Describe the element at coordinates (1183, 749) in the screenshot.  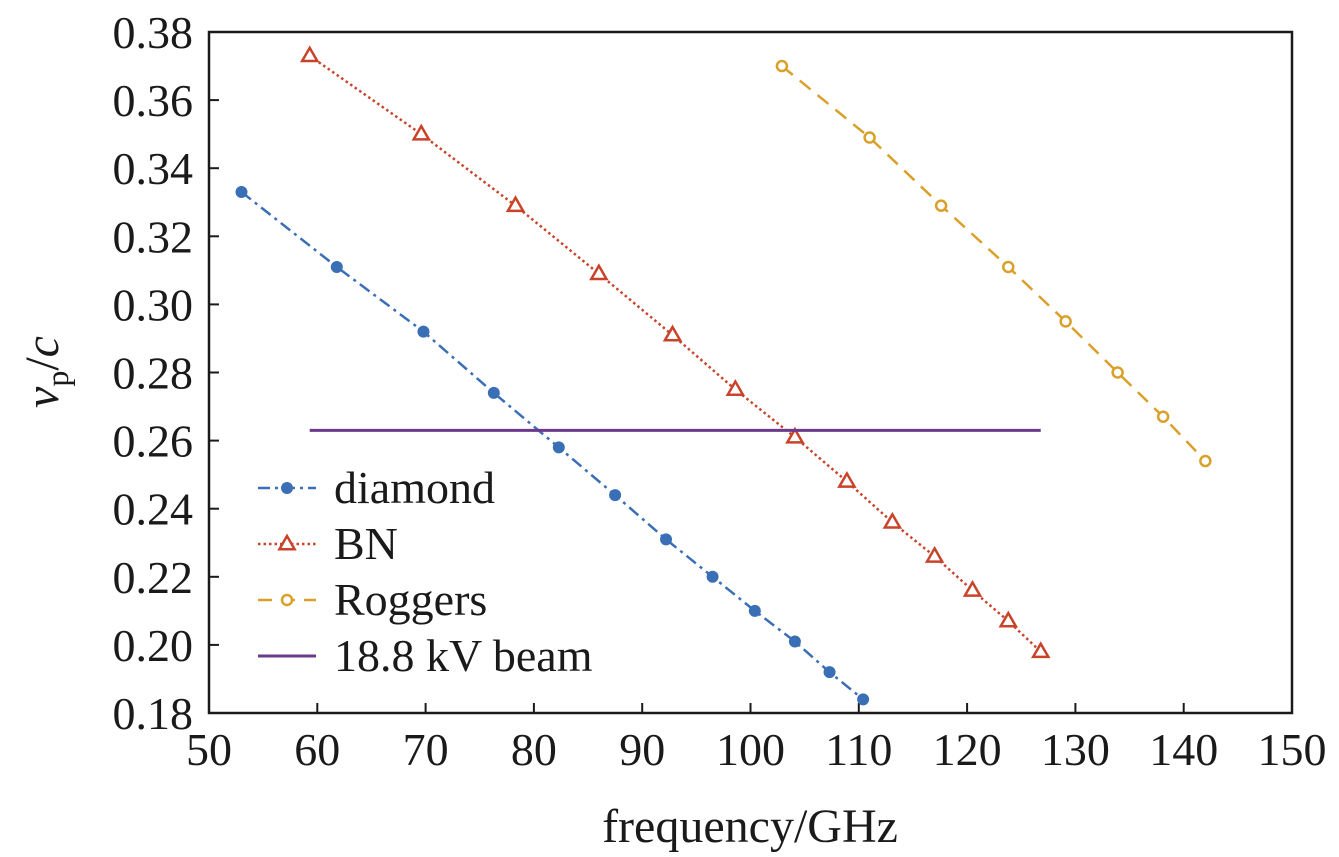
I see `x-tick-label: 140` at that location.